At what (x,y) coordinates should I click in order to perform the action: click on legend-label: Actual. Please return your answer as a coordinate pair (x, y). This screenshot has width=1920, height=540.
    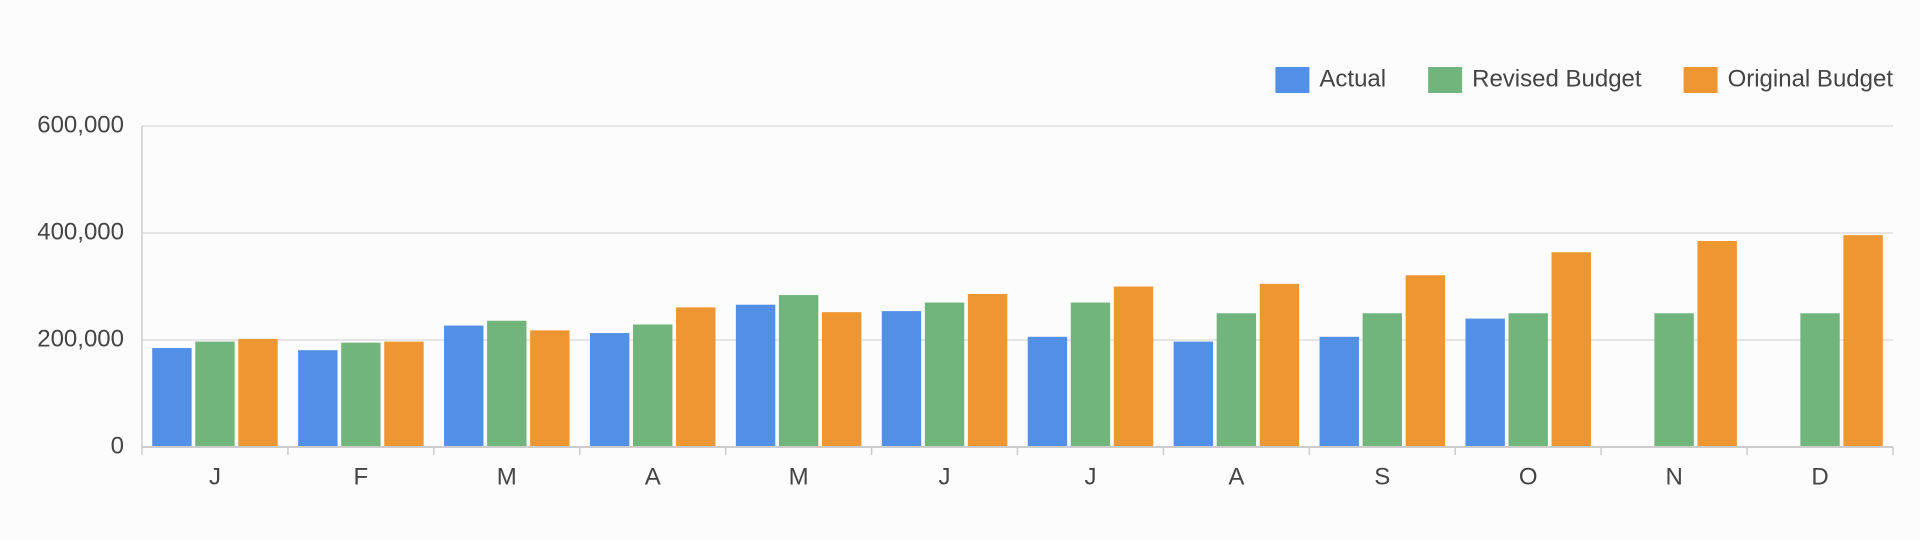
    Looking at the image, I should click on (1352, 78).